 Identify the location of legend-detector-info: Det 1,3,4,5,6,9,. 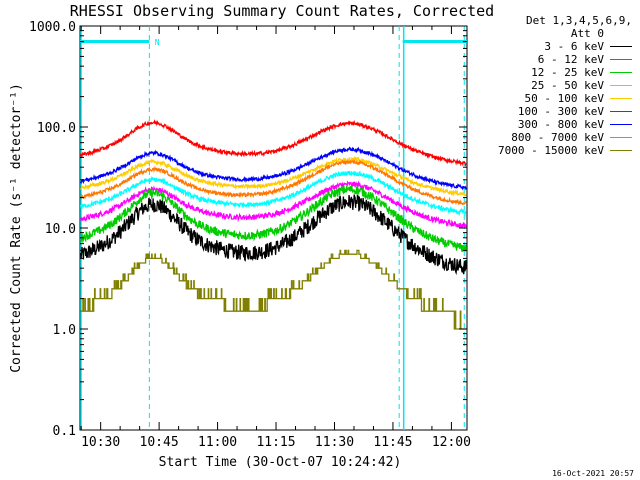
(579, 20).